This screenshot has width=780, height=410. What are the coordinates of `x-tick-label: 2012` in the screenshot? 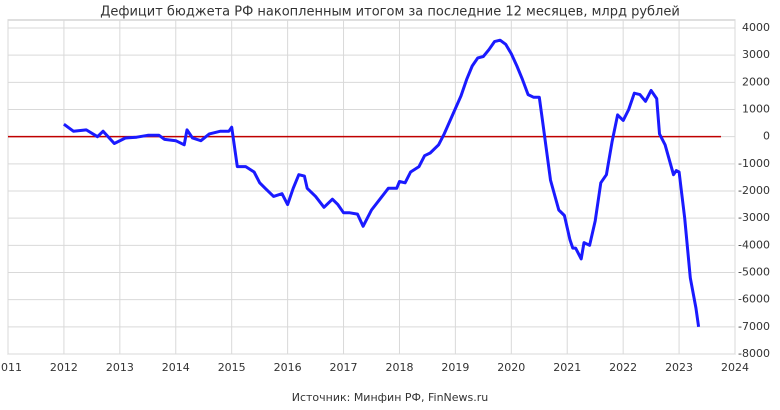 It's located at (64, 367).